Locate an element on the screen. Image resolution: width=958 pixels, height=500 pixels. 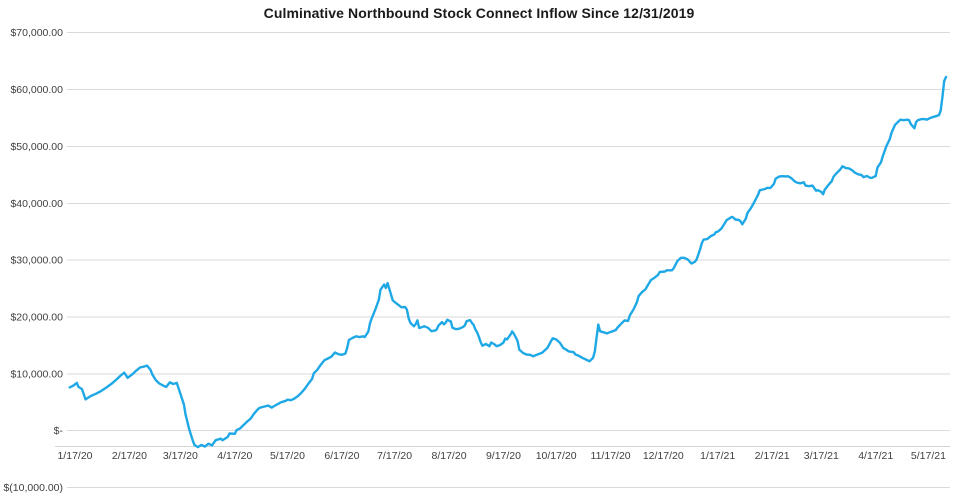
x-tick-label: 3/17/21 is located at coordinates (821, 456).